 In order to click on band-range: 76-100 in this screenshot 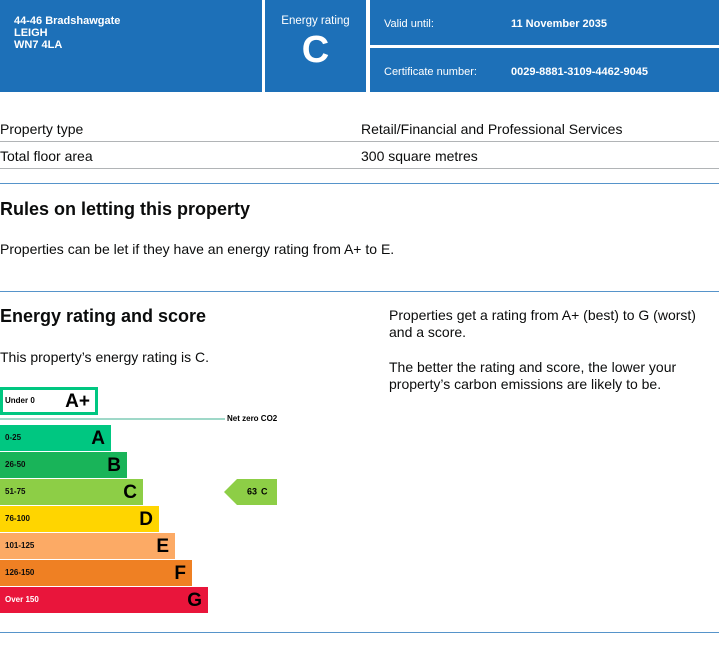, I will do `click(17, 518)`.